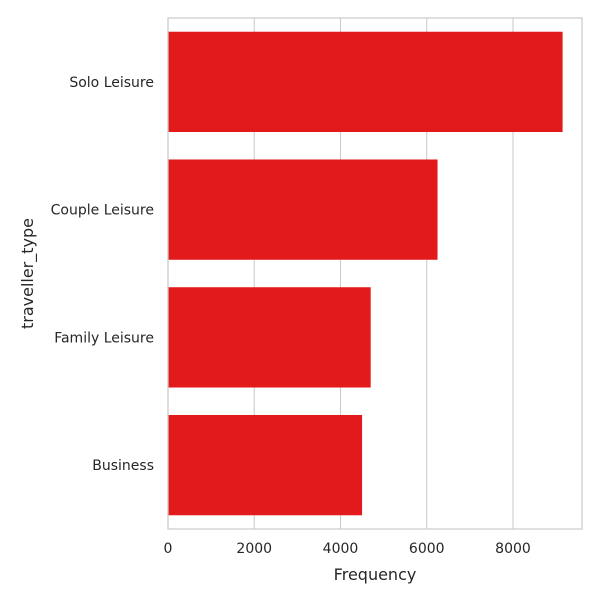  I want to click on x-tick-labels: 0 2000 4000 6000 8000, so click(347, 549).